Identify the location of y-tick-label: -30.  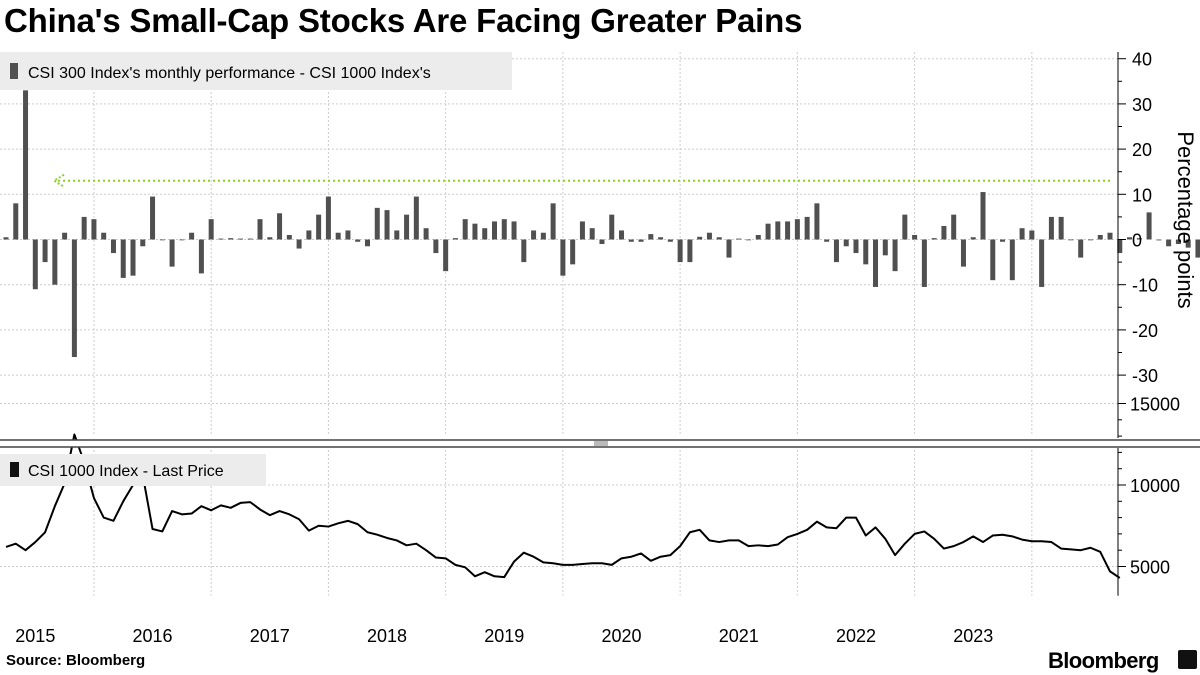
(1145, 376).